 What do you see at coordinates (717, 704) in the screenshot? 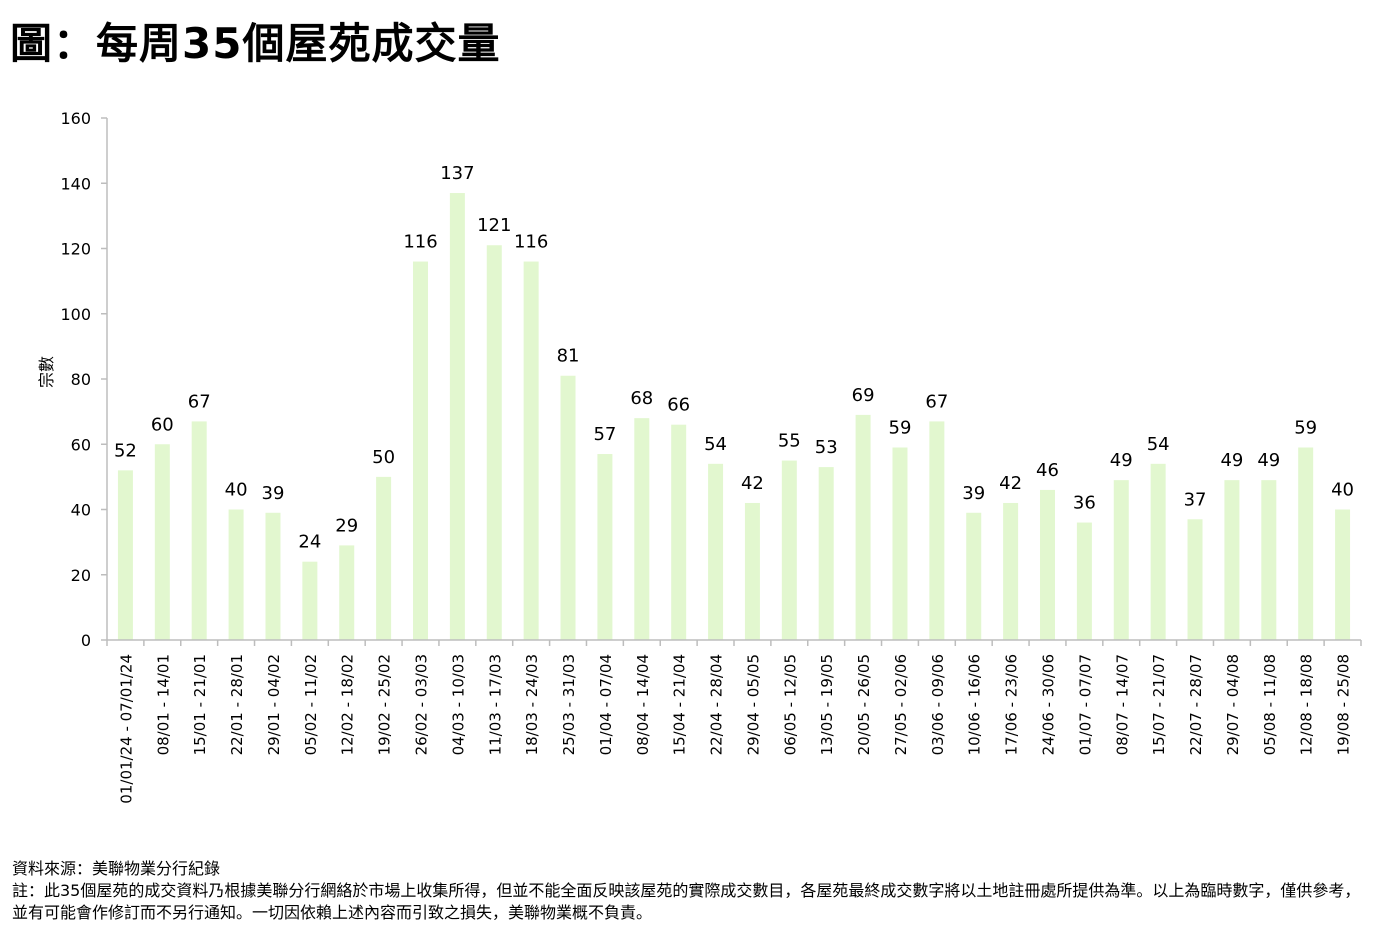
I see `x-tick-label: 22/04 - 28/04` at bounding box center [717, 704].